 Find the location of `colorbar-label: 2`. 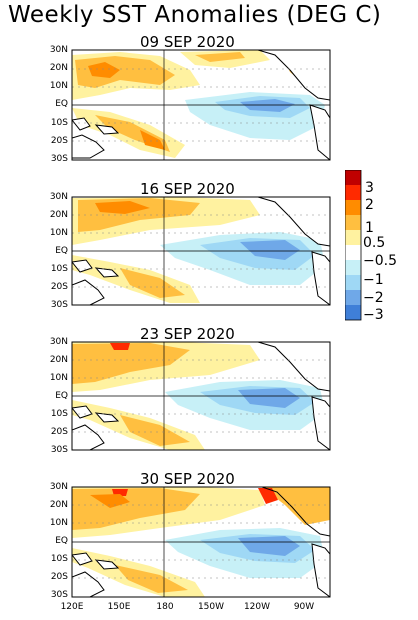

colorbar-label: 2 is located at coordinates (369, 205).